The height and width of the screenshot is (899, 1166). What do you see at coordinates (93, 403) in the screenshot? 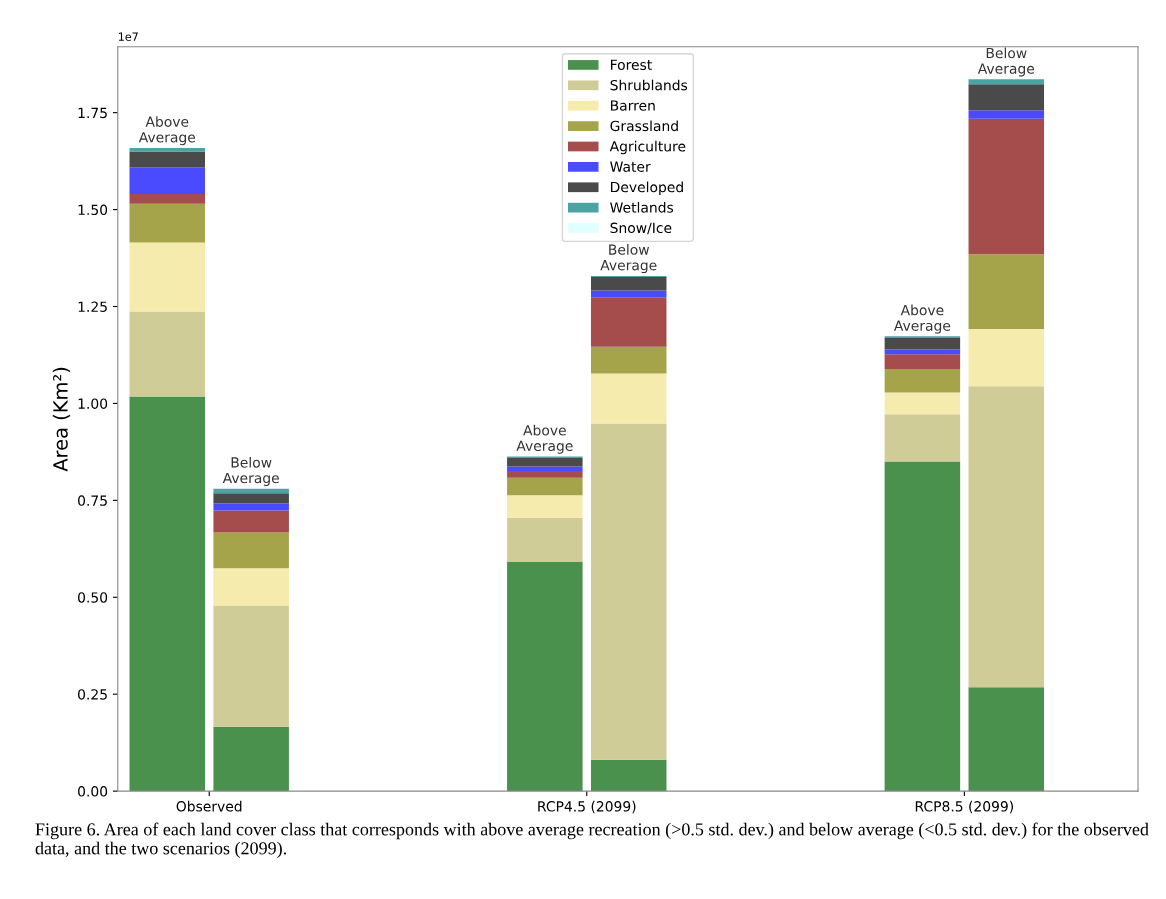
I see `y-tick-label: 1.00` at bounding box center [93, 403].